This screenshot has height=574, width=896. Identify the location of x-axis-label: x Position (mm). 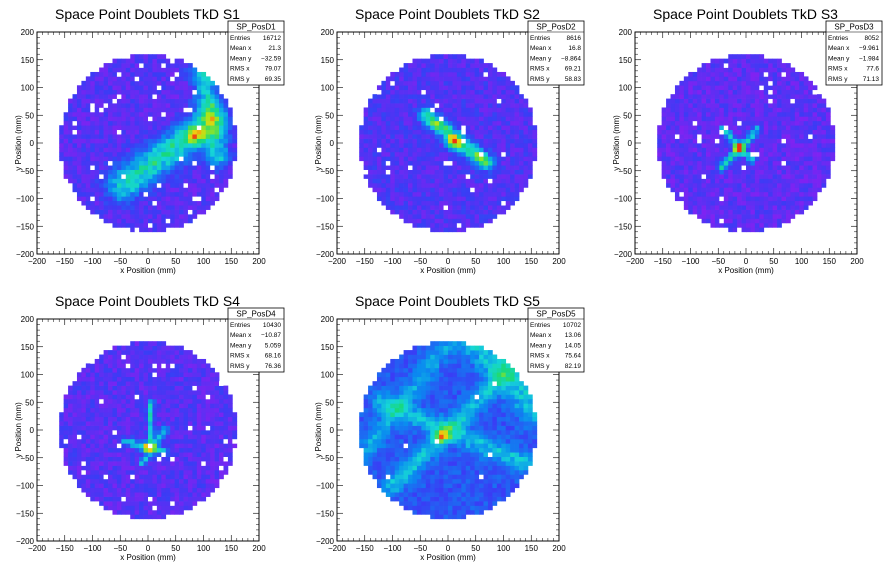
(746, 270).